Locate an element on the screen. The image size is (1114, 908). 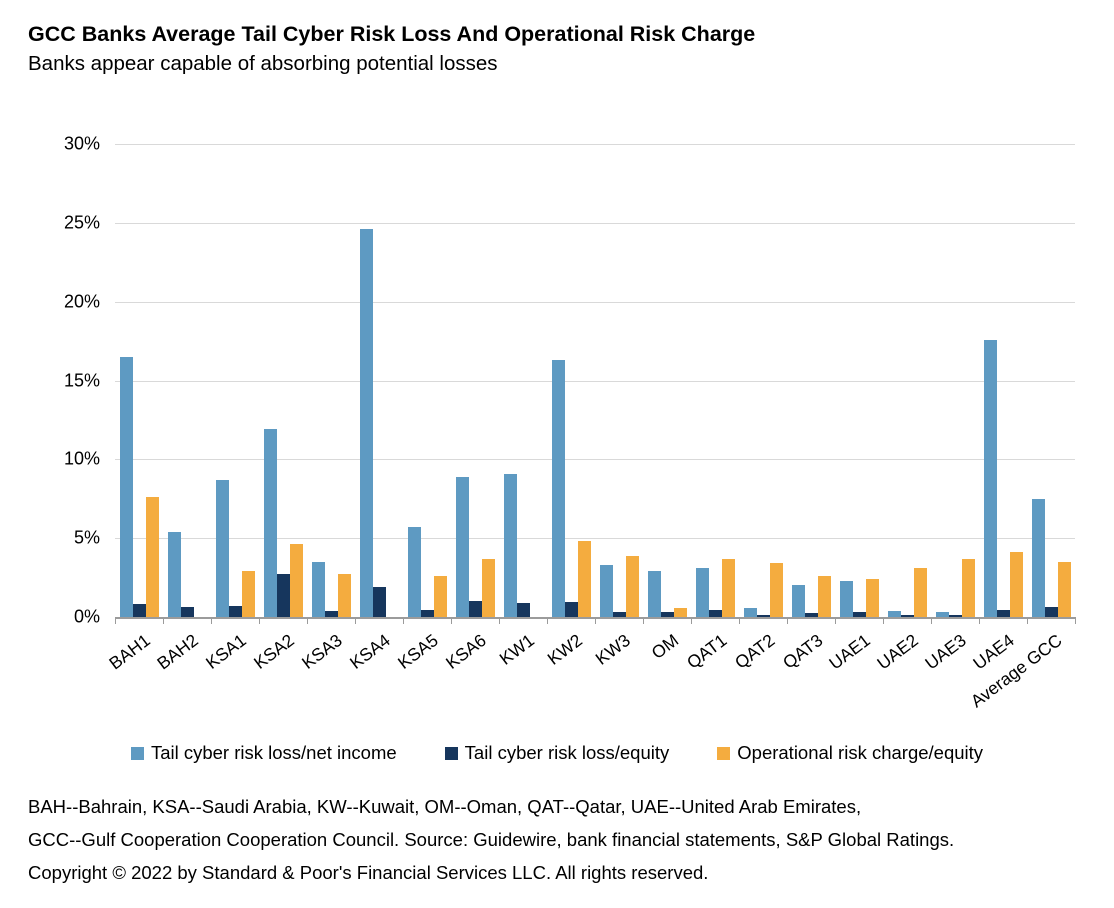
x-tick-label: KSA3 is located at coordinates (322, 651).